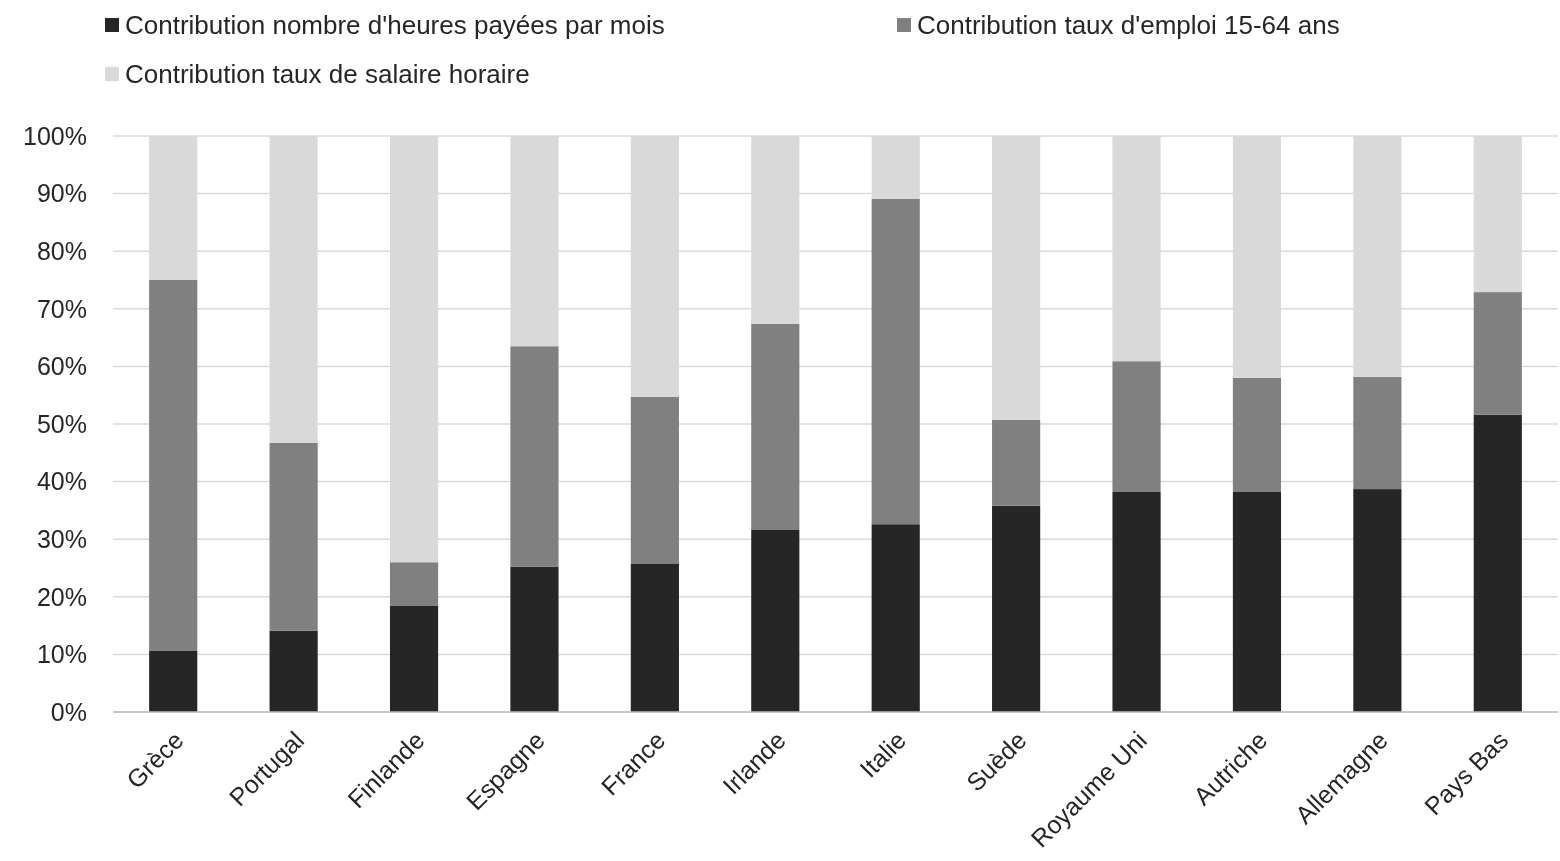  I want to click on y-tick-label: 30%, so click(61, 538).